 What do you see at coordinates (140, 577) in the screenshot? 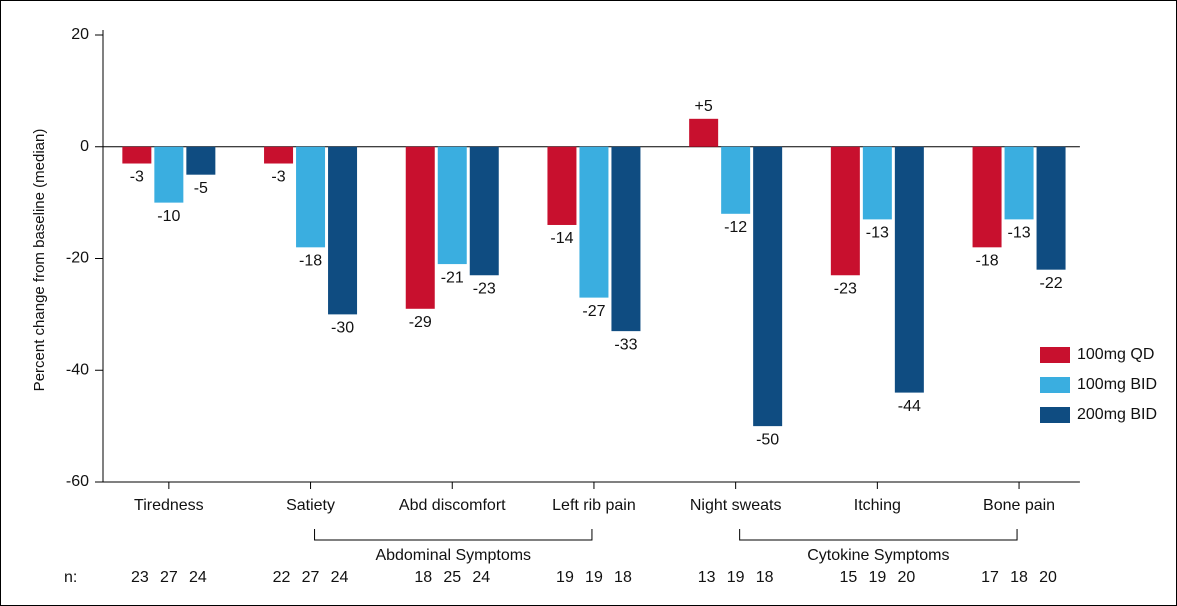
I see `n-count: 23` at bounding box center [140, 577].